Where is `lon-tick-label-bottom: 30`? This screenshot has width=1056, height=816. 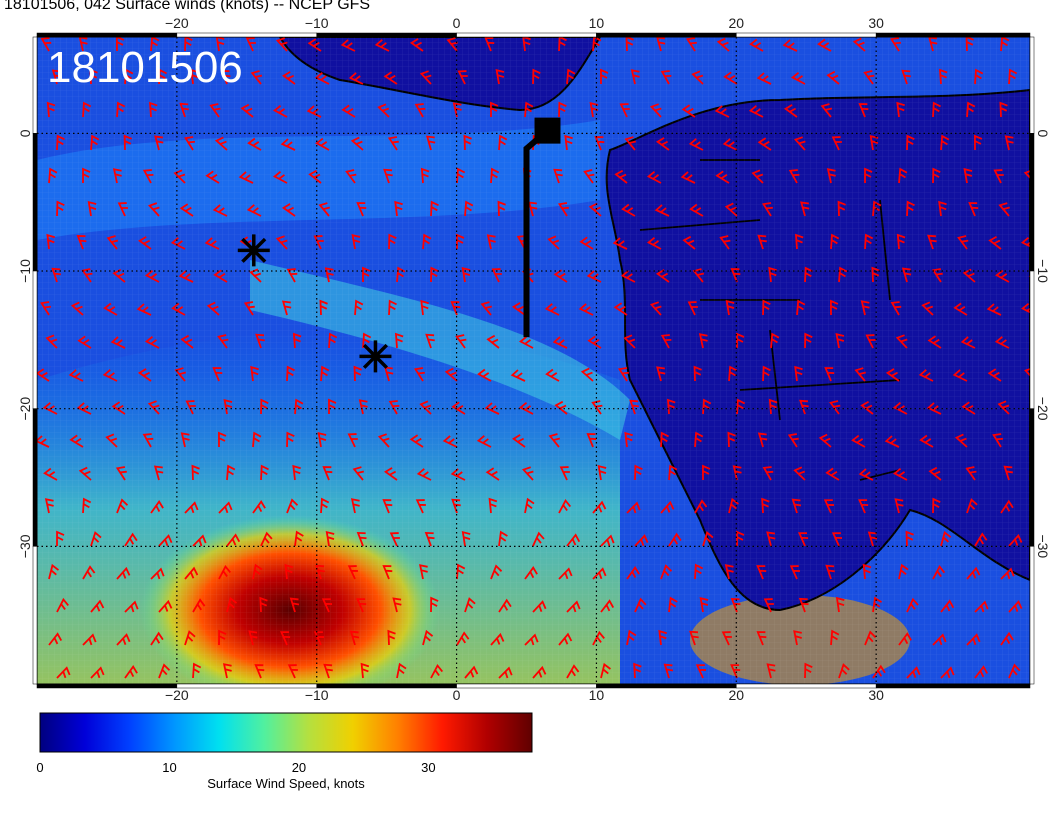
lon-tick-label-bottom: 30 is located at coordinates (876, 695).